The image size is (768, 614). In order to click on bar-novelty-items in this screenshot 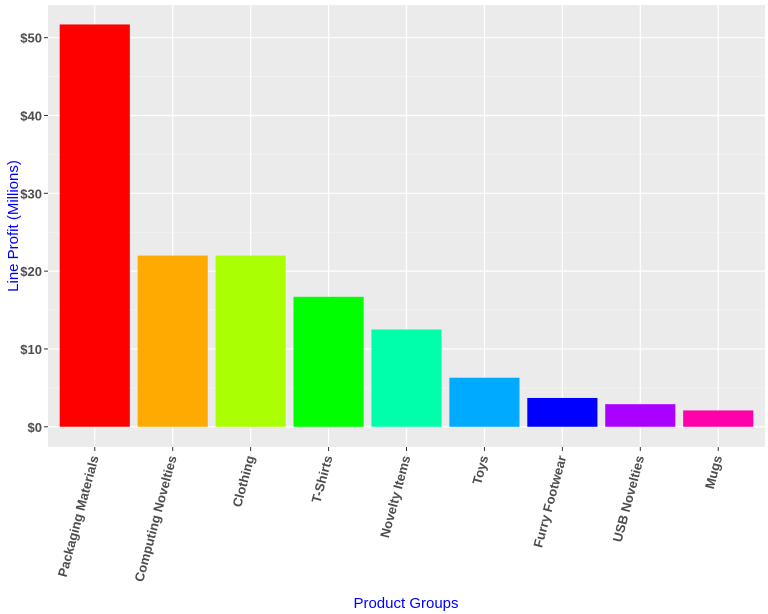, I will do `click(406, 378)`.